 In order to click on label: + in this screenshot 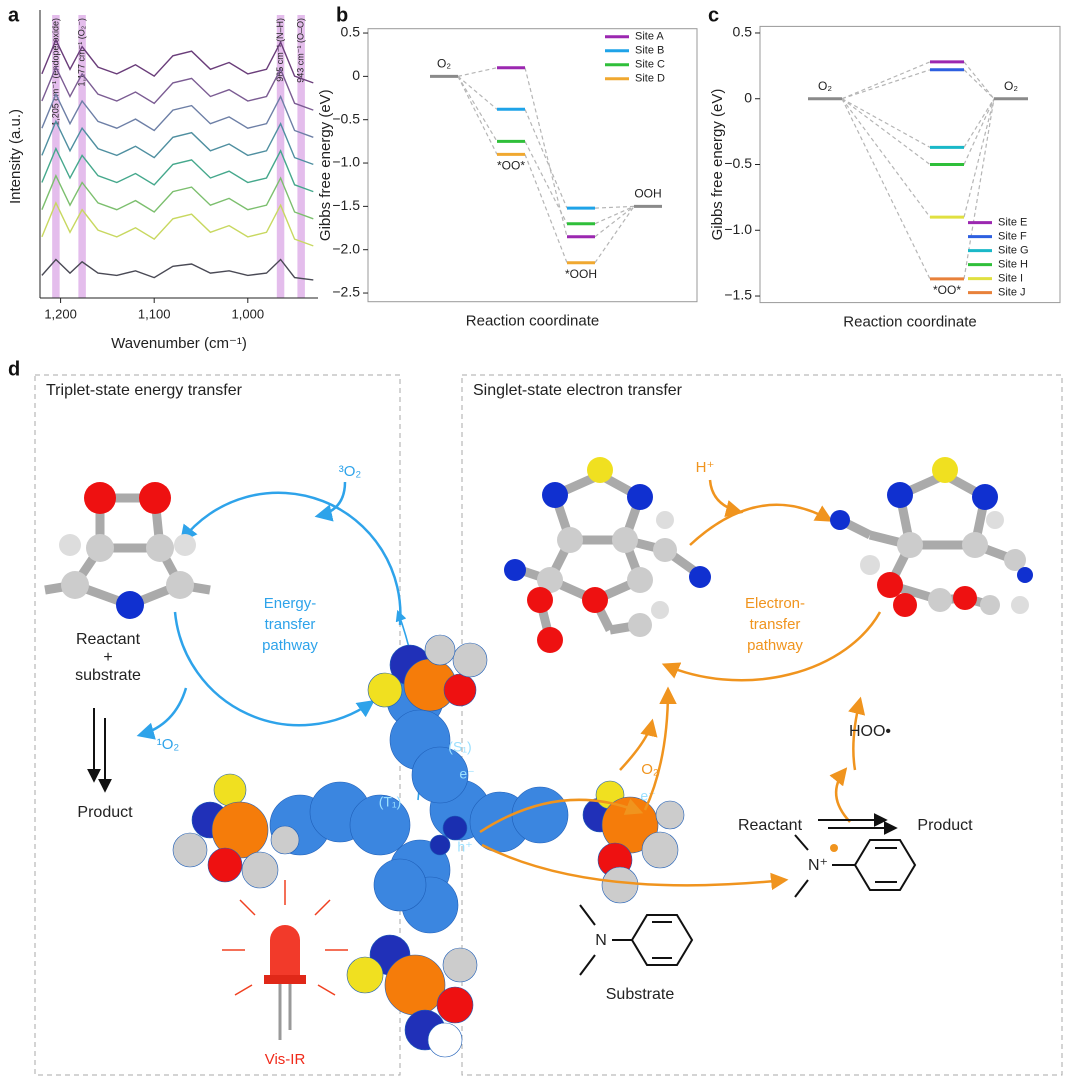, I will do `click(107, 657)`.